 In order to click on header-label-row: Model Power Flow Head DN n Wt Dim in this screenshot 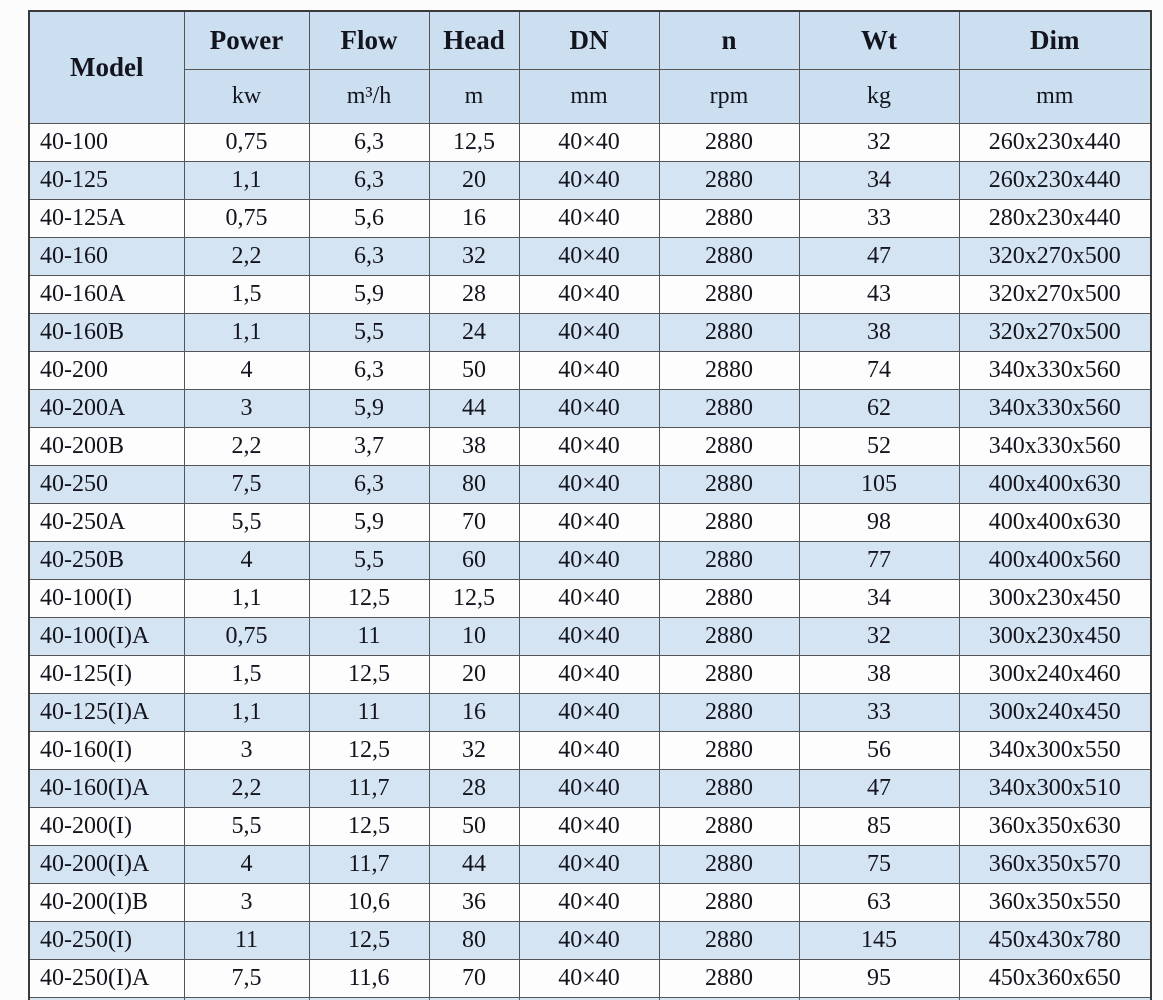, I will do `click(590, 67)`.